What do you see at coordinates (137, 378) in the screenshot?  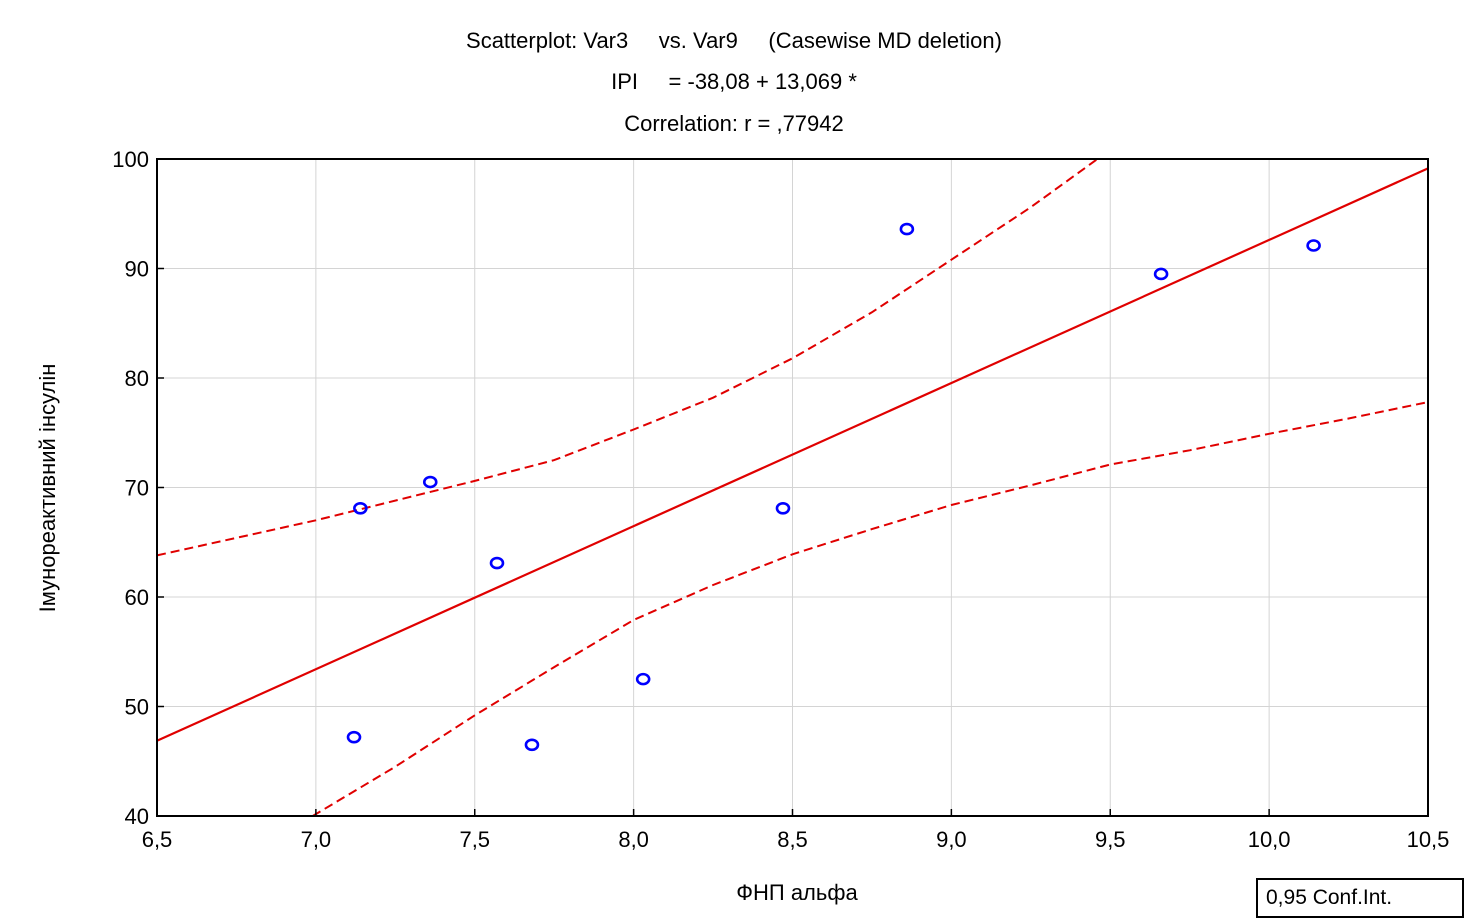 I see `y-tick-label: 80` at bounding box center [137, 378].